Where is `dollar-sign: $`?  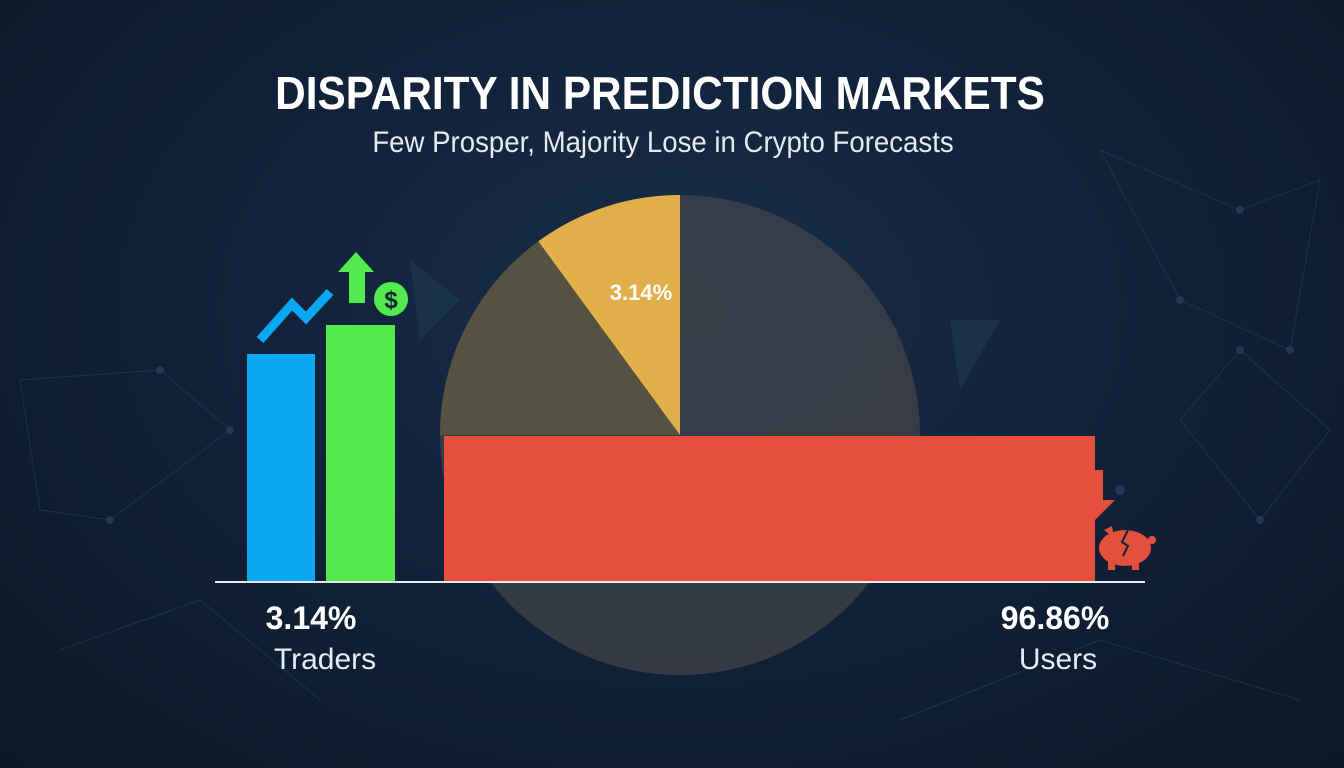 dollar-sign: $ is located at coordinates (391, 300).